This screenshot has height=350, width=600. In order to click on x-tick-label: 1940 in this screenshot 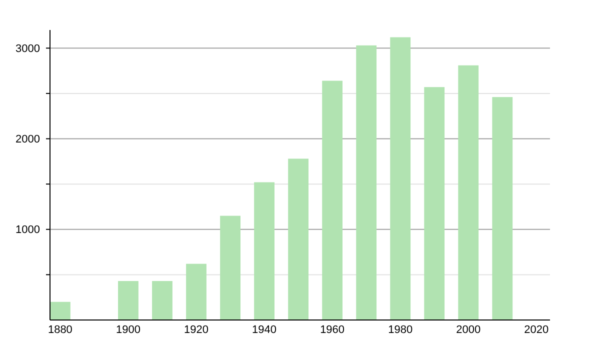, I will do `click(264, 330)`.